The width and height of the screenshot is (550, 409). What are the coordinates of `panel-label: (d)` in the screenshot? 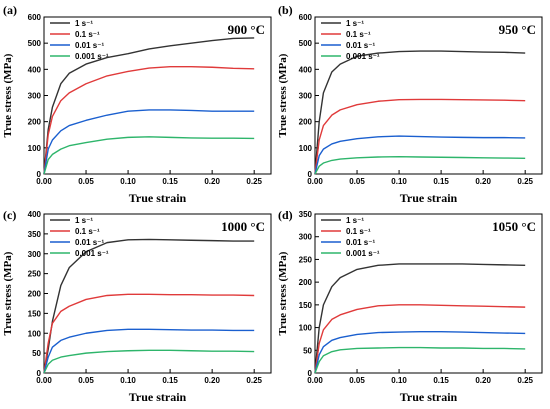 It's located at (285, 215).